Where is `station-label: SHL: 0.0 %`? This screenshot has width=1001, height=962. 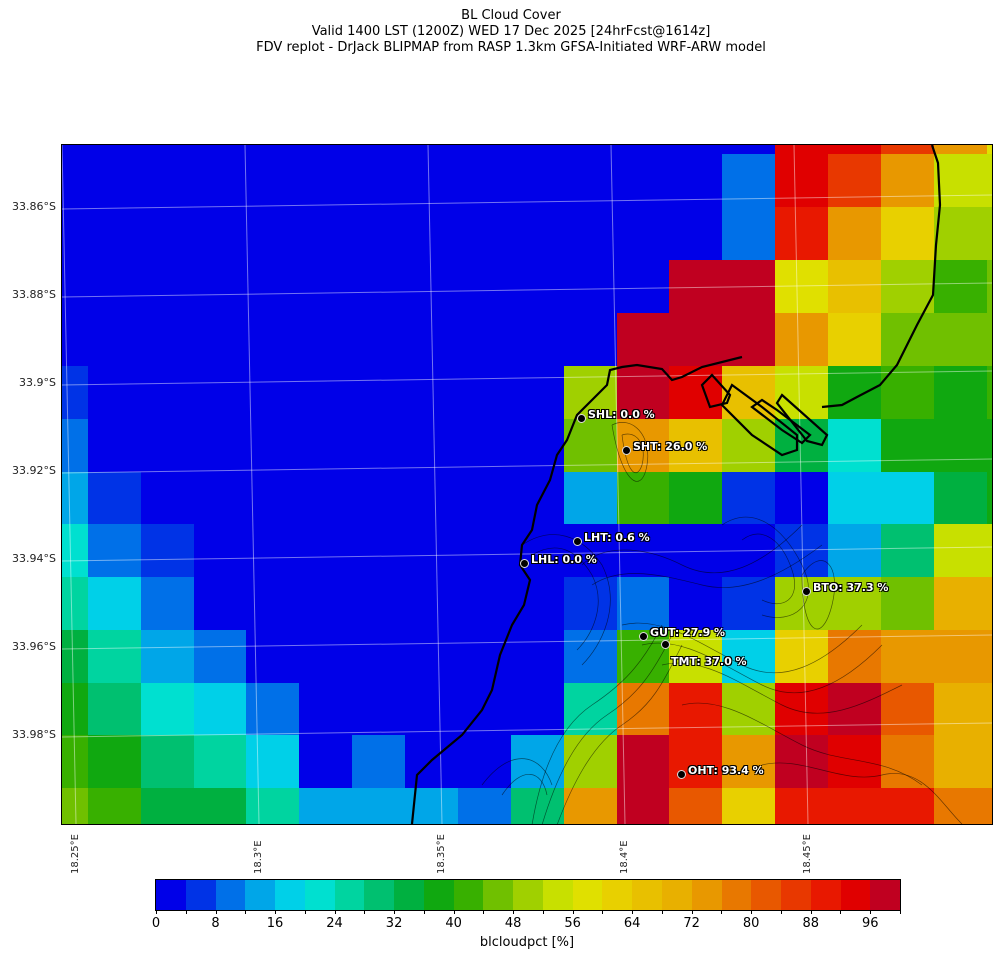 station-label: SHL: 0.0 % is located at coordinates (621, 414).